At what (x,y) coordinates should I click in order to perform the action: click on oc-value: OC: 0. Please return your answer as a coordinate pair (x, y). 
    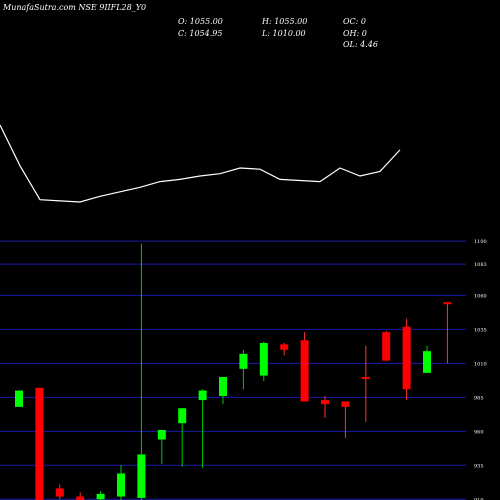
    Looking at the image, I should click on (354, 21).